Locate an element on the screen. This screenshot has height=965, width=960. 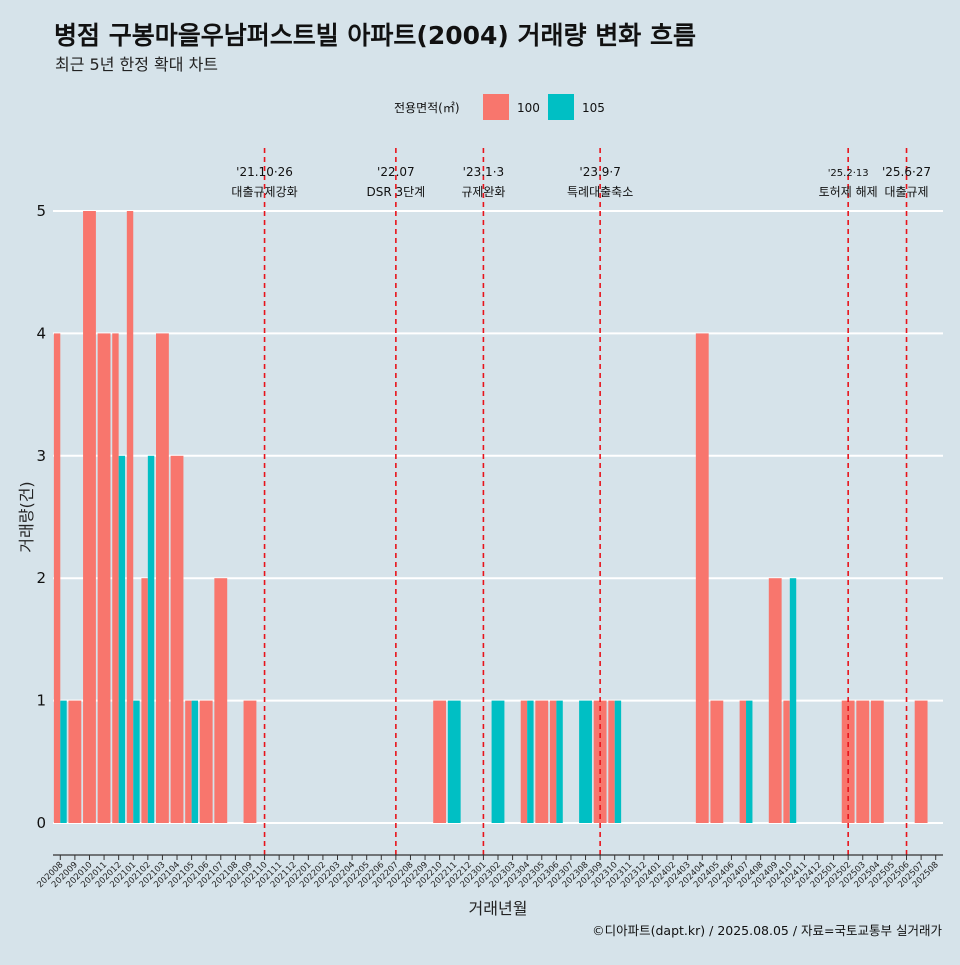
legend: 전용면적(㎡) 100 105 is located at coordinates (499, 107).